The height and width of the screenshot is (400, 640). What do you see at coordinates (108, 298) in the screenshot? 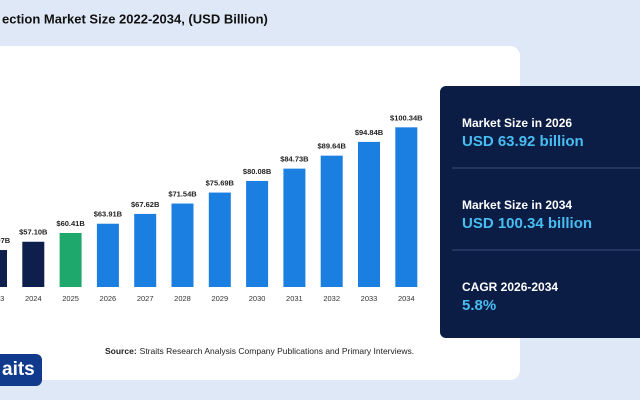
I see `x-tick-label: 2026` at bounding box center [108, 298].